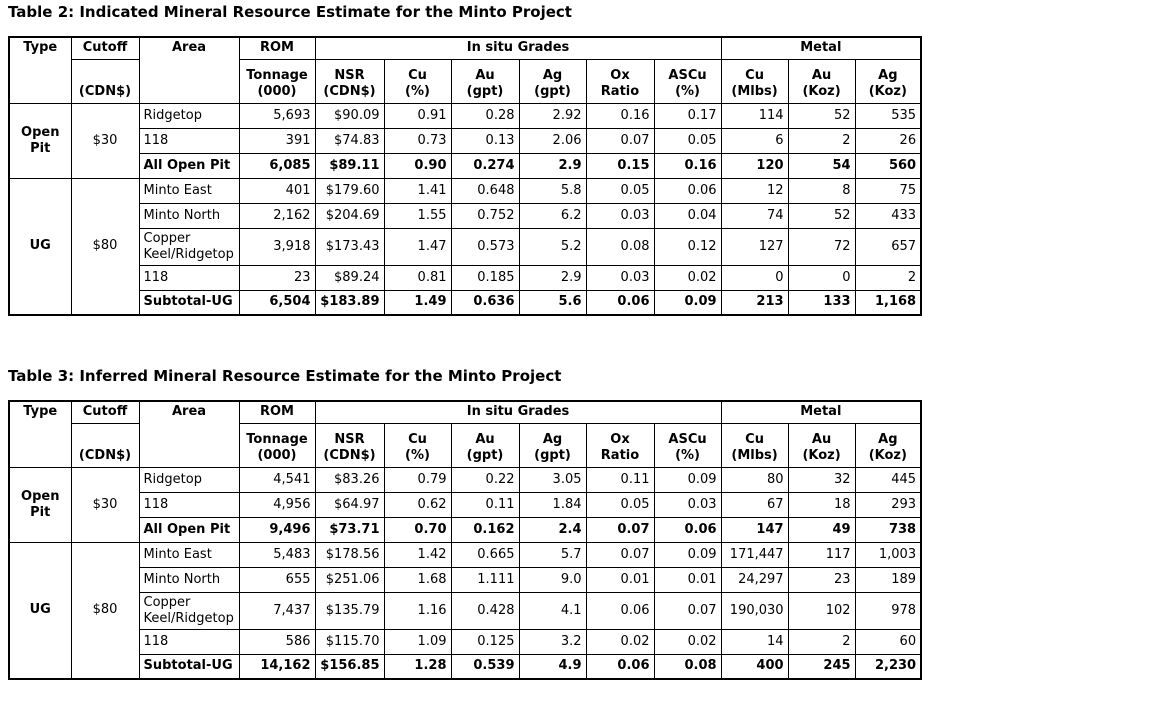  Describe the element at coordinates (485, 140) in the screenshot. I see `value-cell: 0.13` at that location.